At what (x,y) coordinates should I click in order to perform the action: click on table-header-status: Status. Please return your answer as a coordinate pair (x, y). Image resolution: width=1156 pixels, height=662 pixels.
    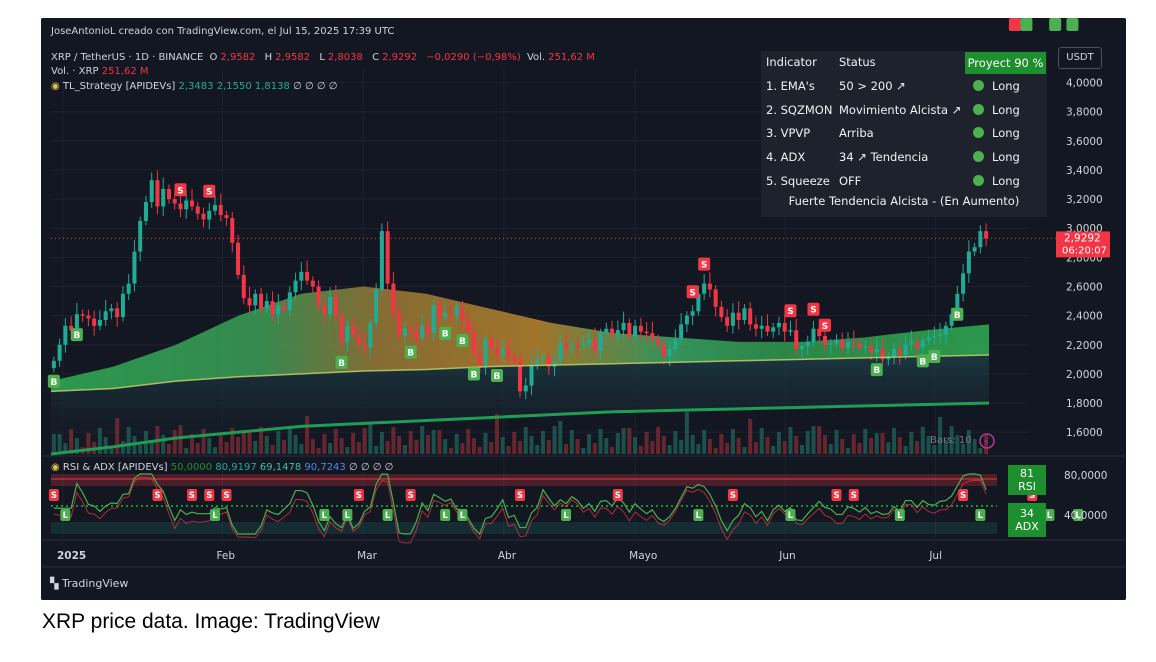
    Looking at the image, I should click on (857, 62).